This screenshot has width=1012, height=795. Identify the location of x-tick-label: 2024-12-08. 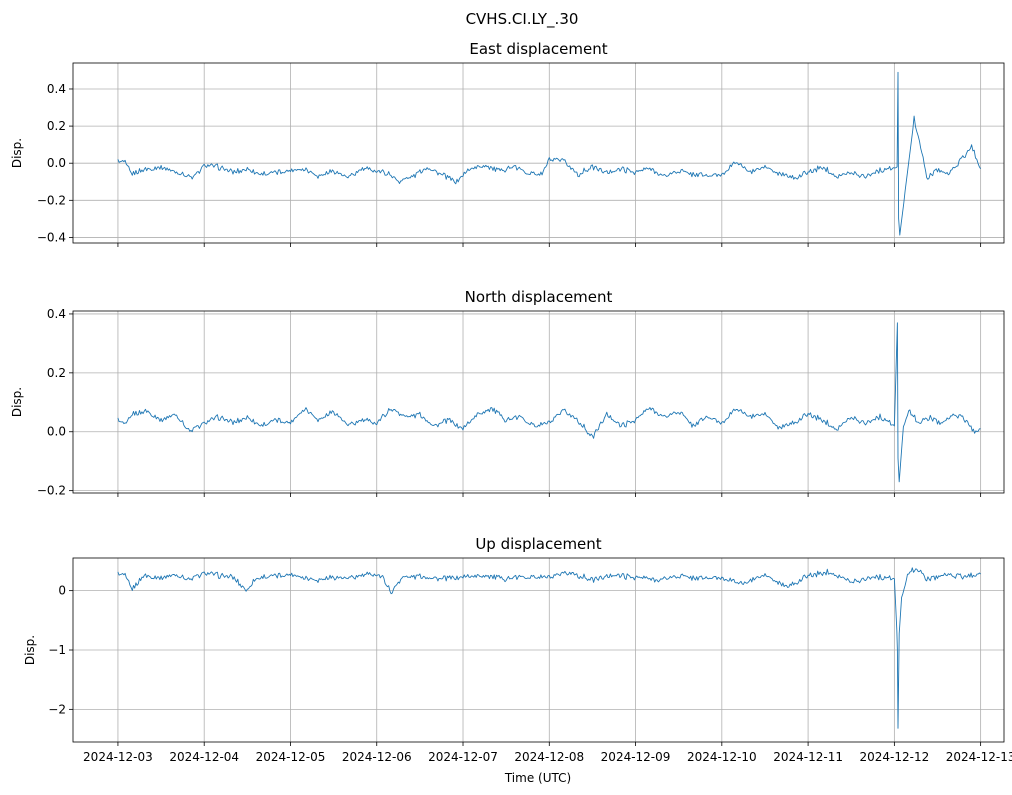
(549, 757).